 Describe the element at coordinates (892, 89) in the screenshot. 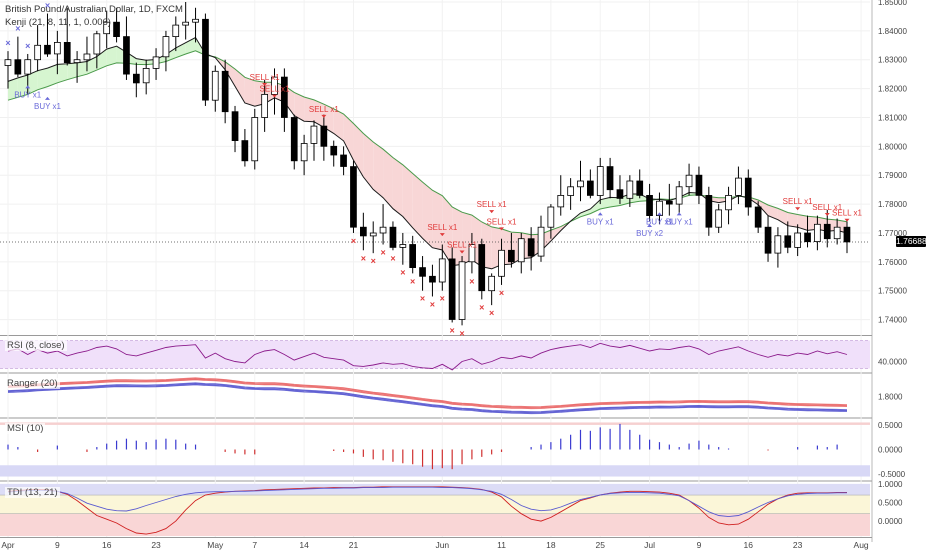

I see `price-axis-label: 1.82000` at that location.